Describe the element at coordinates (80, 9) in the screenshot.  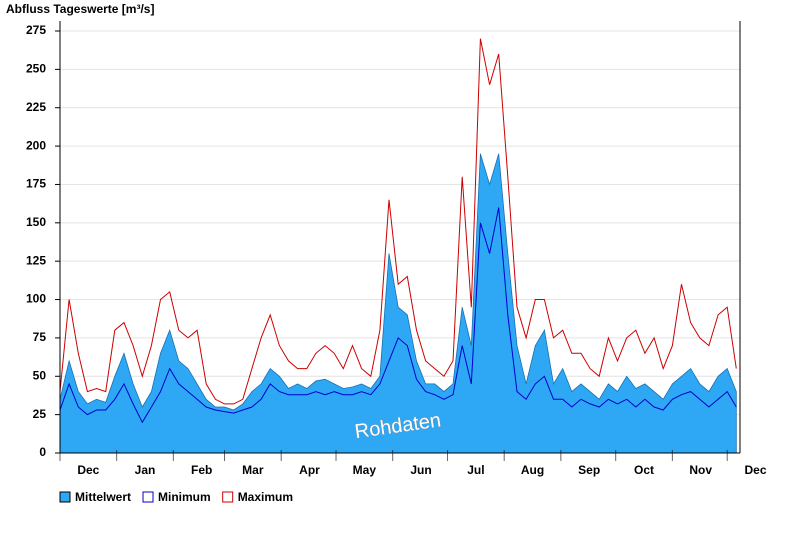
I see `chart-title: Abfluss Tageswerte [m³/s]` at that location.